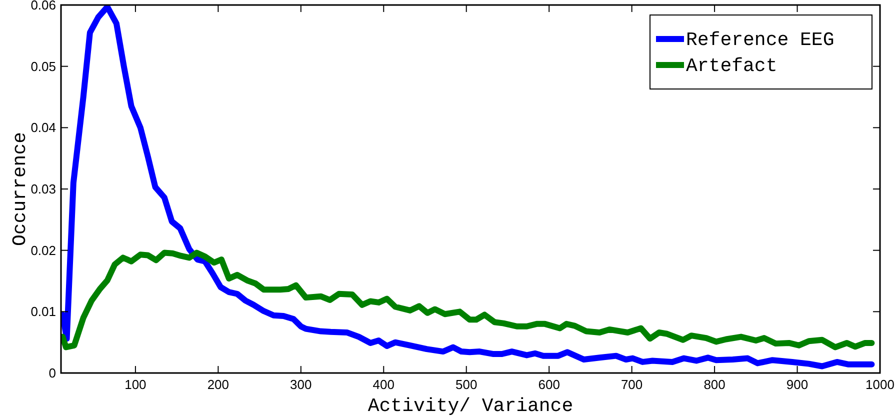 The height and width of the screenshot is (417, 895). I want to click on x-tick-label: 100, so click(135, 384).